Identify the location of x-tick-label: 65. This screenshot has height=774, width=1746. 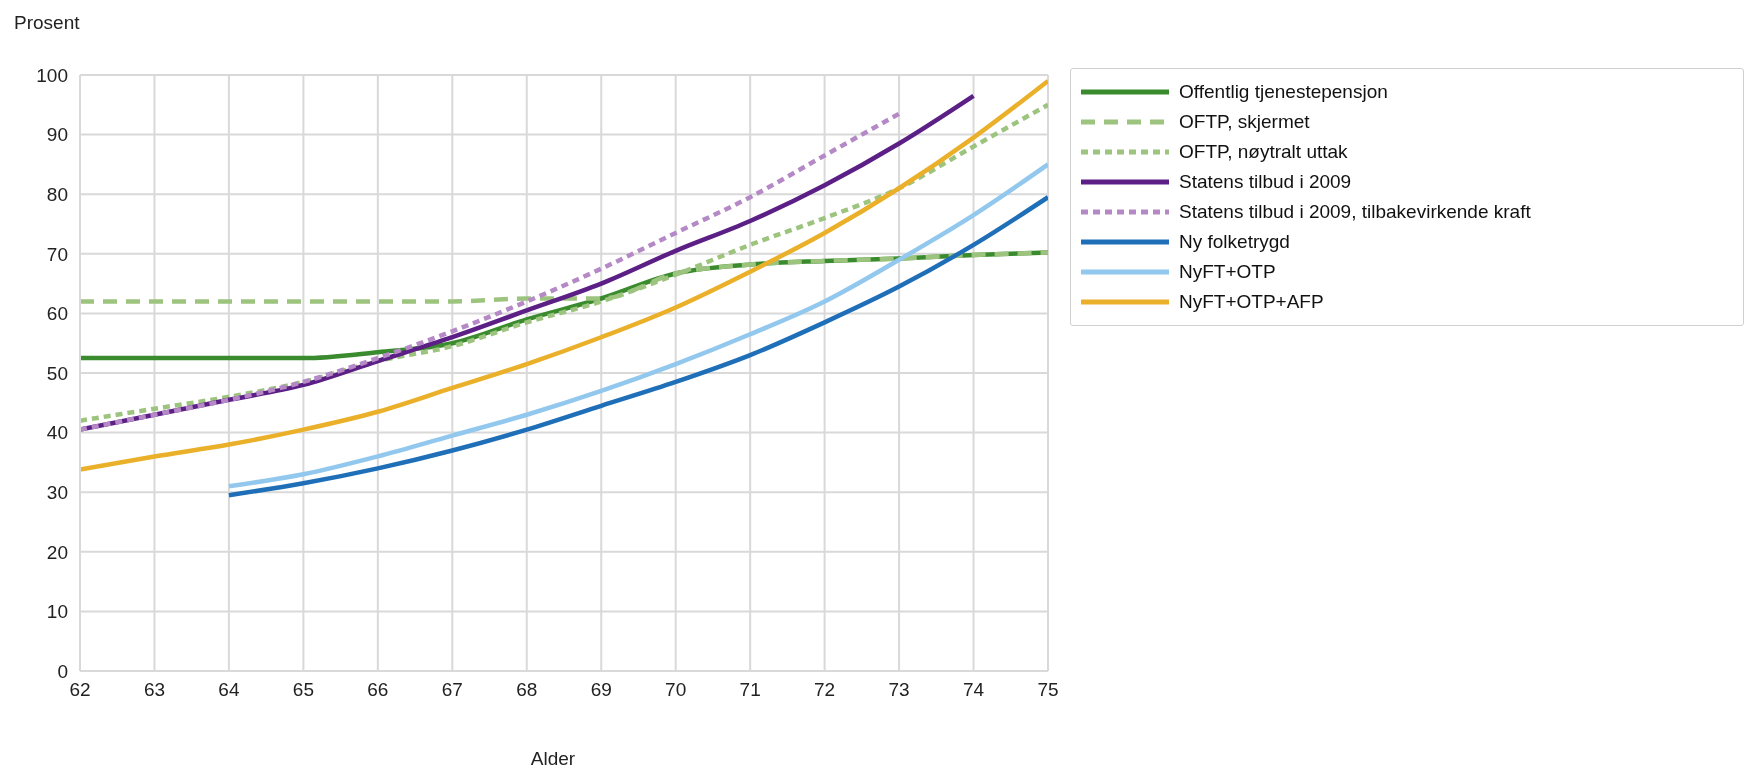
(303, 690).